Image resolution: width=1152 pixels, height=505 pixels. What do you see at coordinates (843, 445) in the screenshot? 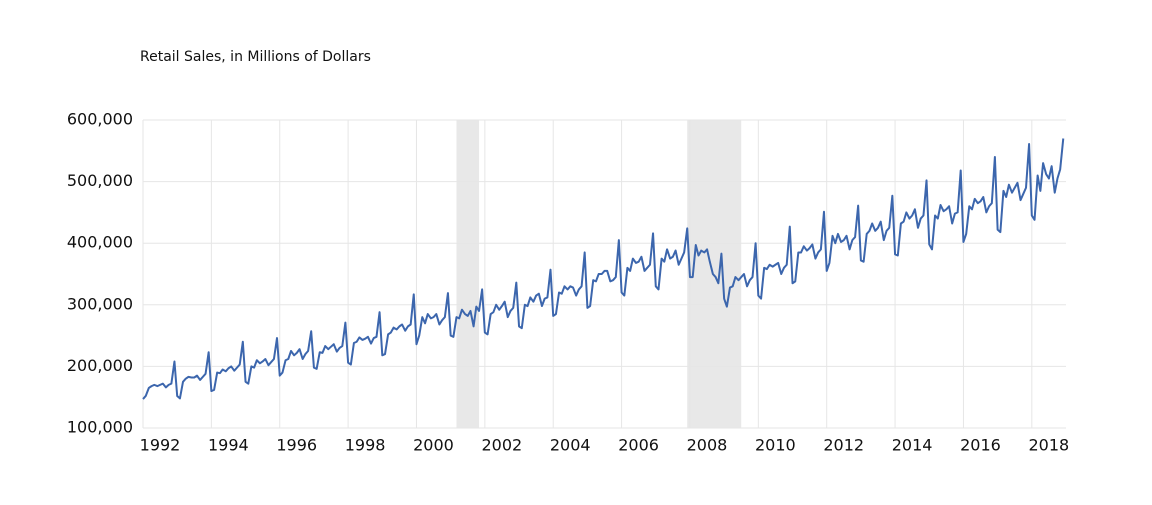
I see `x-tick-label: 2012` at bounding box center [843, 445].